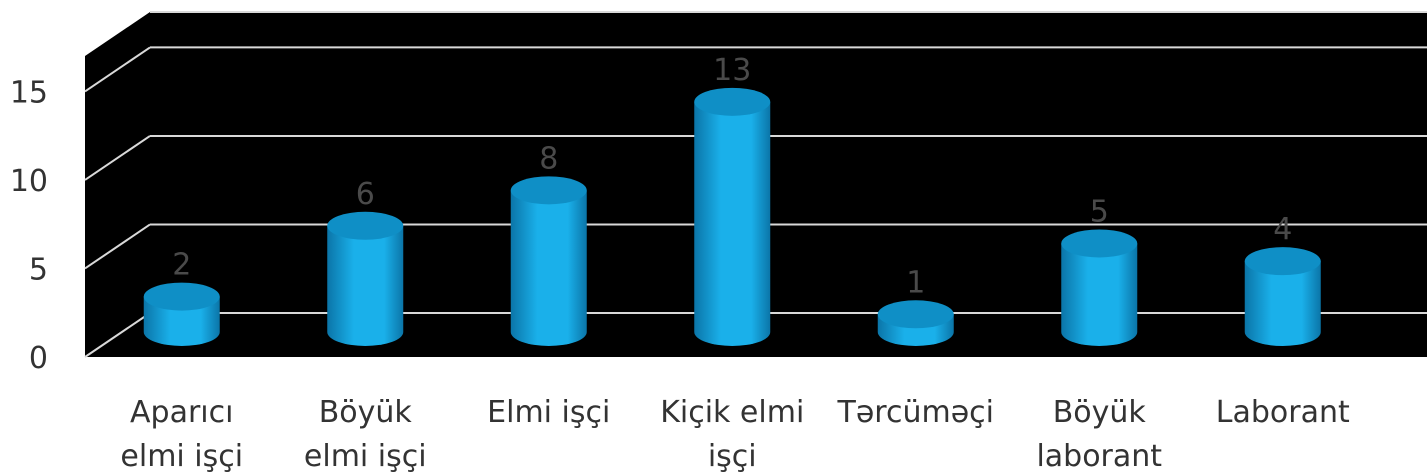 The height and width of the screenshot is (476, 1427). Describe the element at coordinates (915, 282) in the screenshot. I see `data-label: 1` at that location.